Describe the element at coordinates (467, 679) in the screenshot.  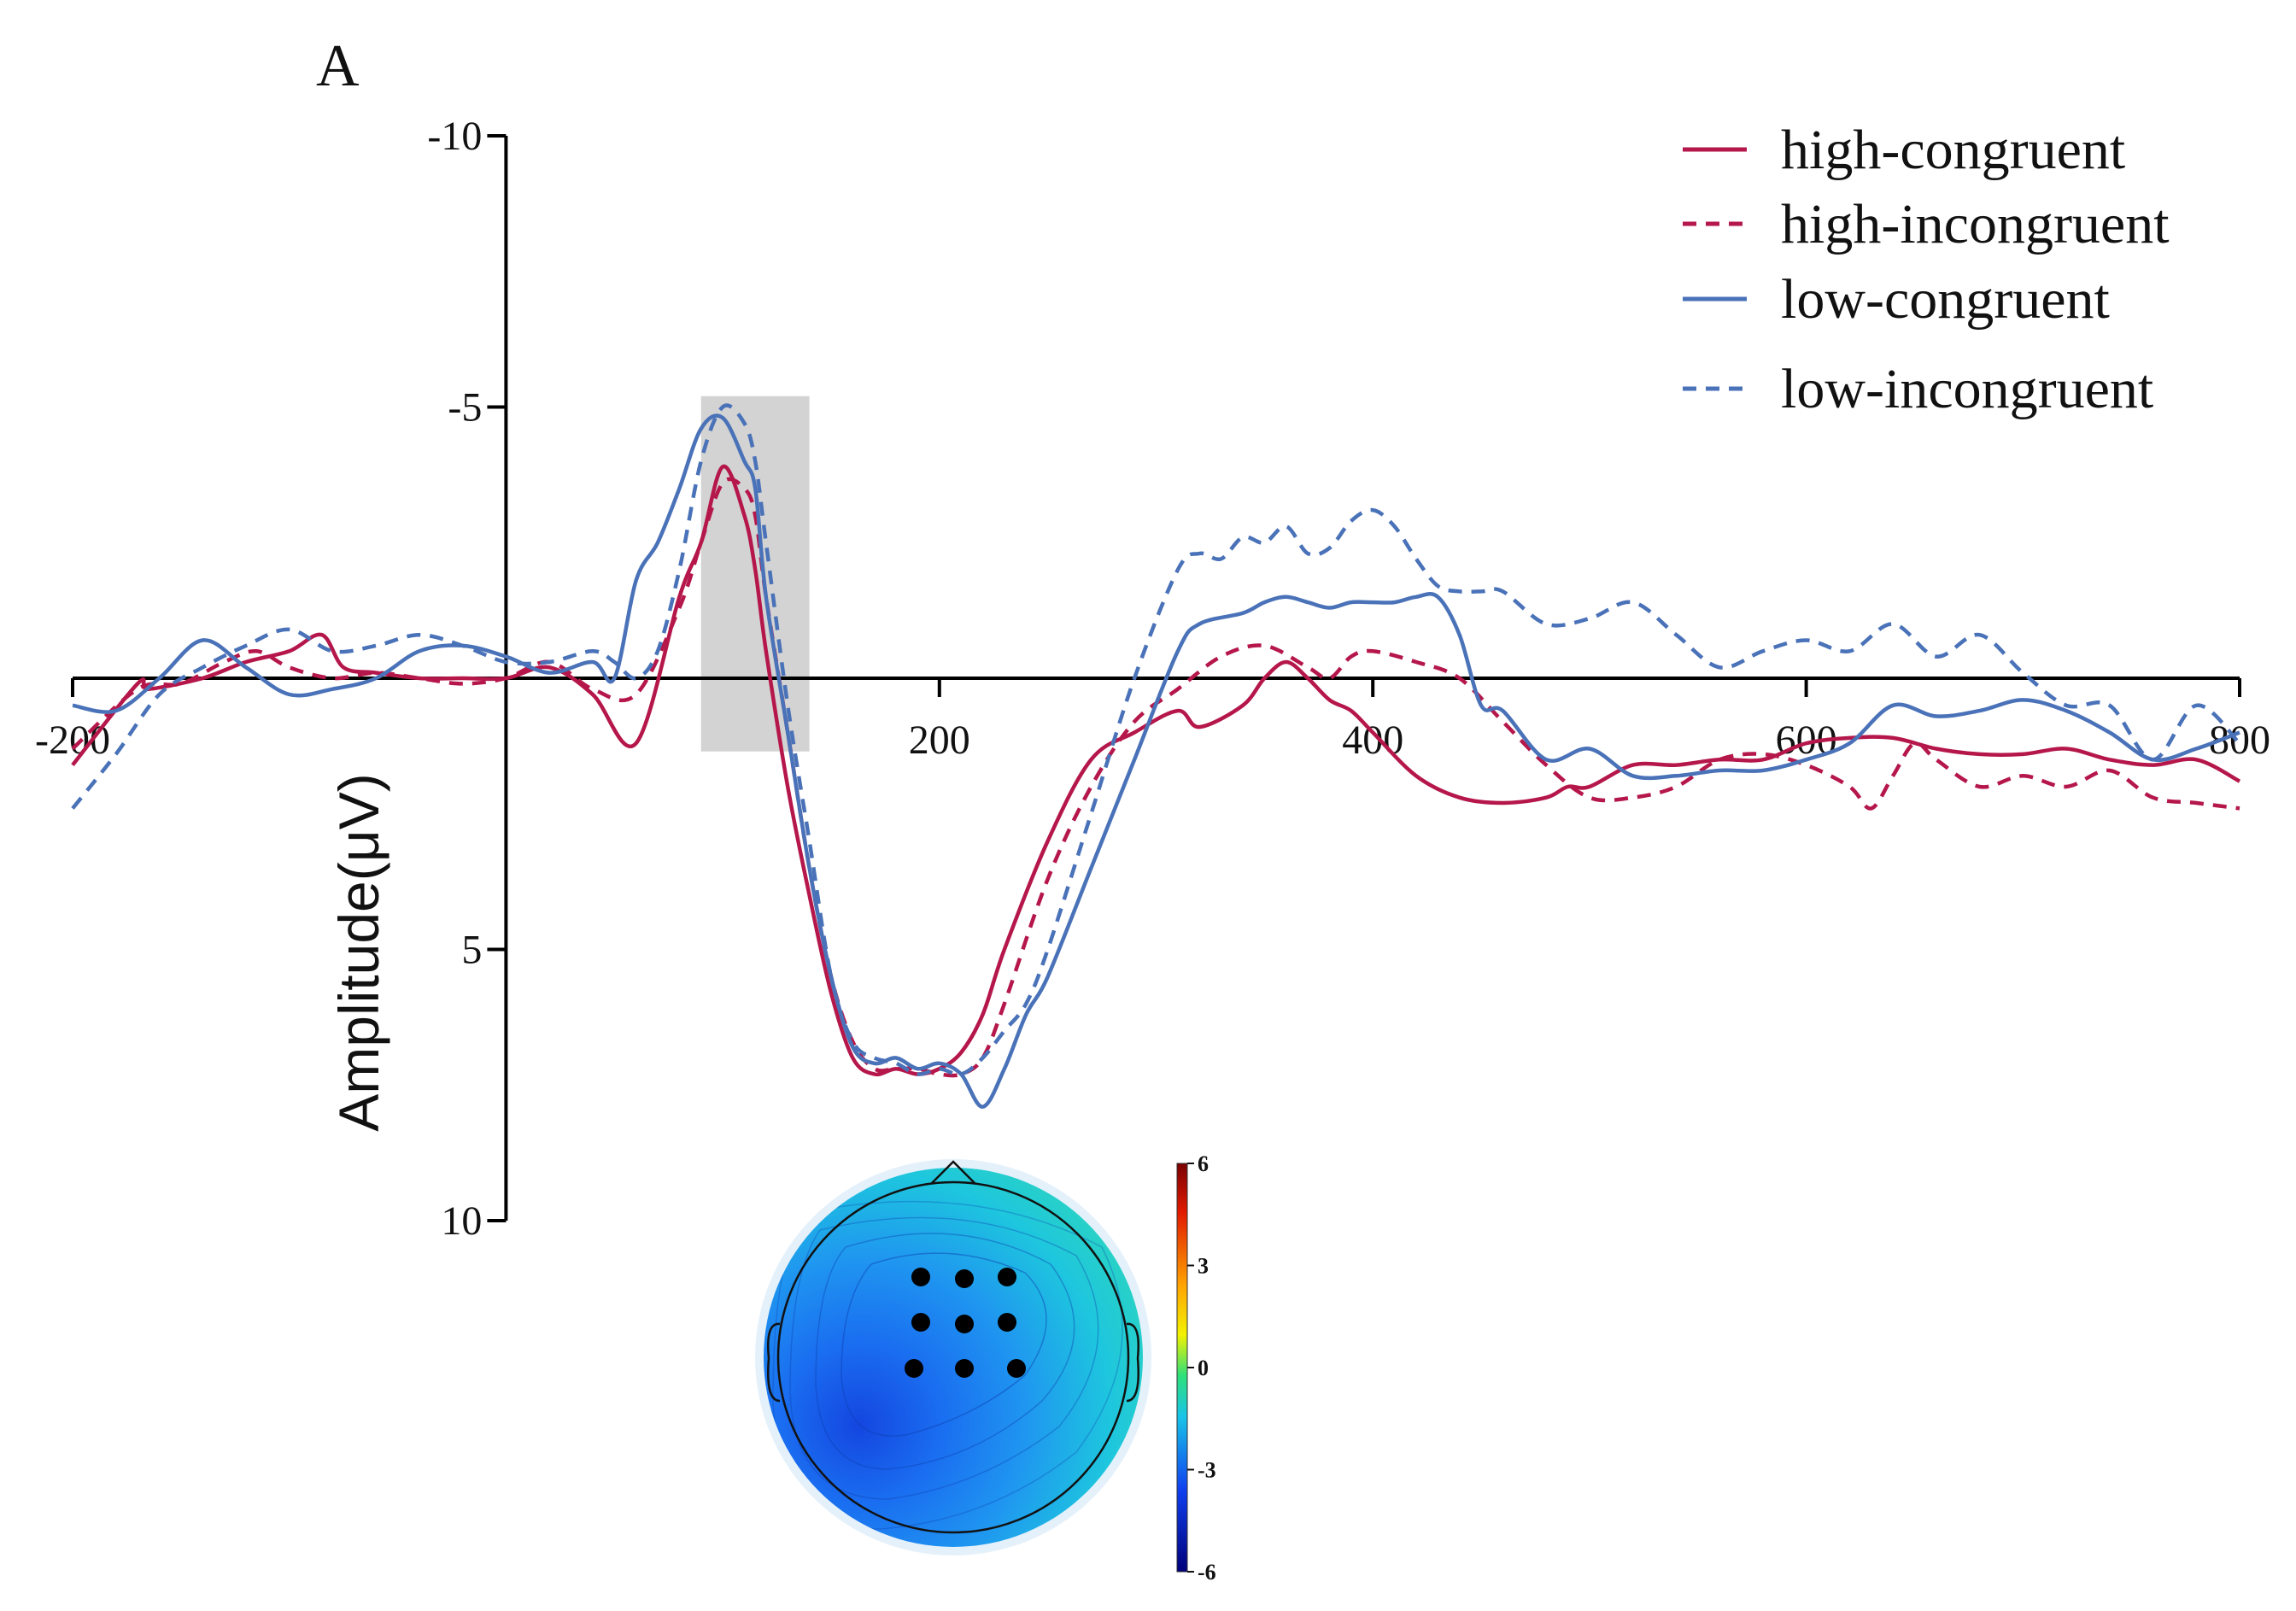
I see `y-axis-ticks: -10 -5 5 10` at that location.